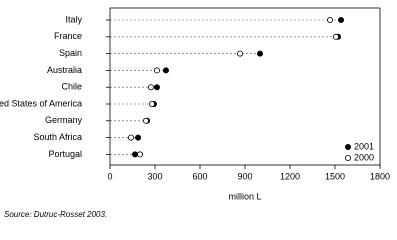  What do you see at coordinates (154, 176) in the screenshot?
I see `x-tick-label: 300` at bounding box center [154, 176].